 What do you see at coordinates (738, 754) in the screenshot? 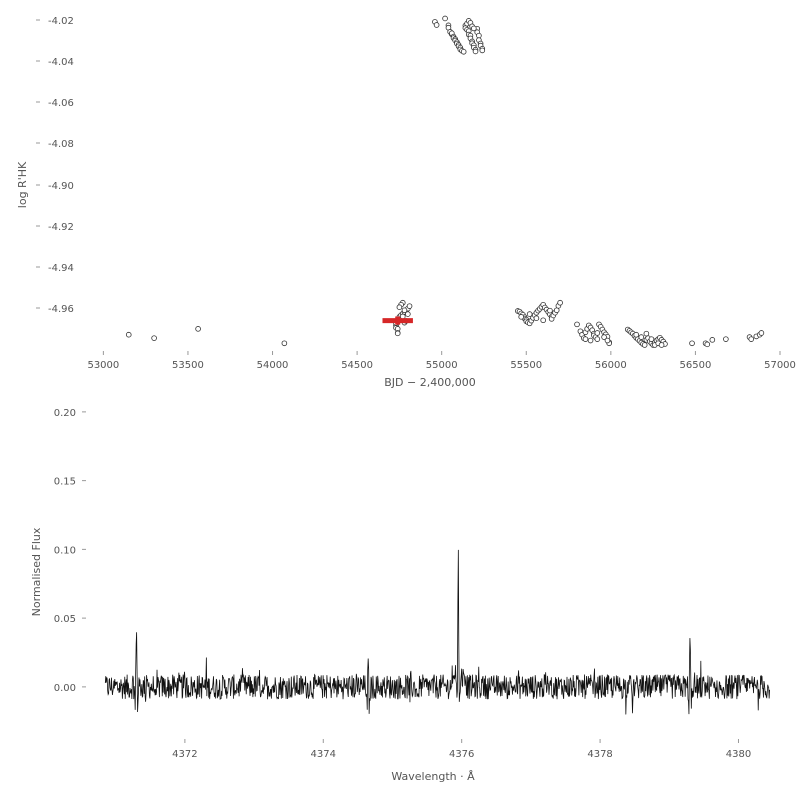
I see `spectrum-x-tick-label: 4380` at bounding box center [738, 754].